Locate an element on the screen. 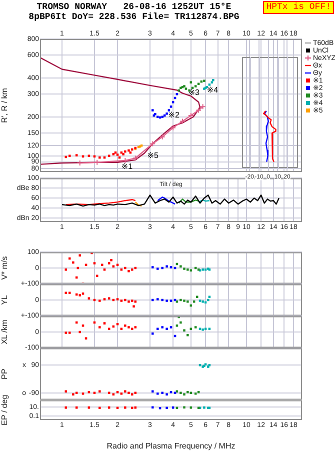 Image resolution: width=335 pixels, height=451 pixels. y-axis-title: V* m/s is located at coordinates (5, 268).